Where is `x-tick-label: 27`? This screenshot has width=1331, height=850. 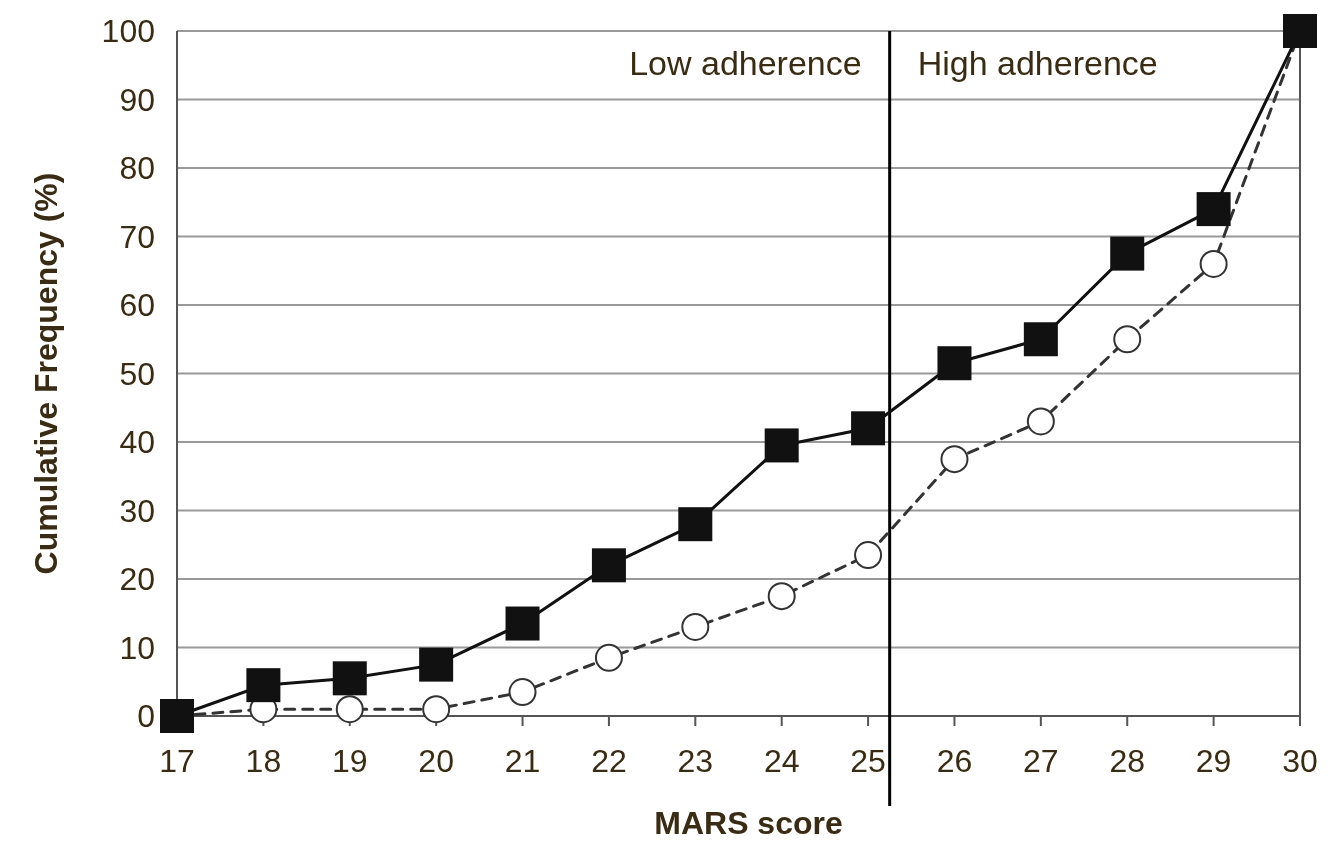
x-tick-label: 27 is located at coordinates (1041, 761).